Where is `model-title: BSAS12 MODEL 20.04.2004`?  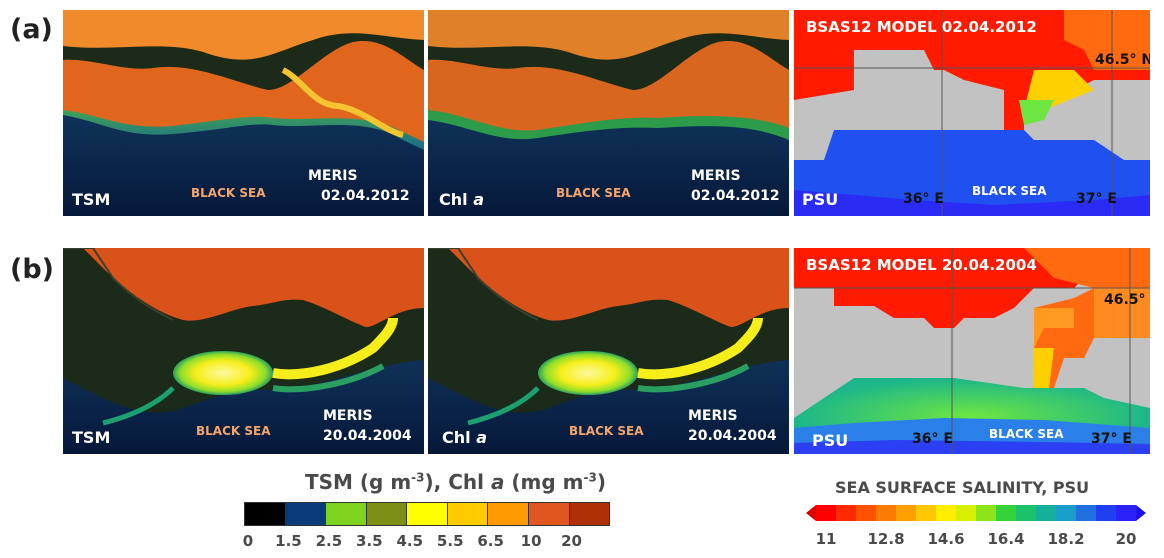 model-title: BSAS12 MODEL 20.04.2004 is located at coordinates (921, 265).